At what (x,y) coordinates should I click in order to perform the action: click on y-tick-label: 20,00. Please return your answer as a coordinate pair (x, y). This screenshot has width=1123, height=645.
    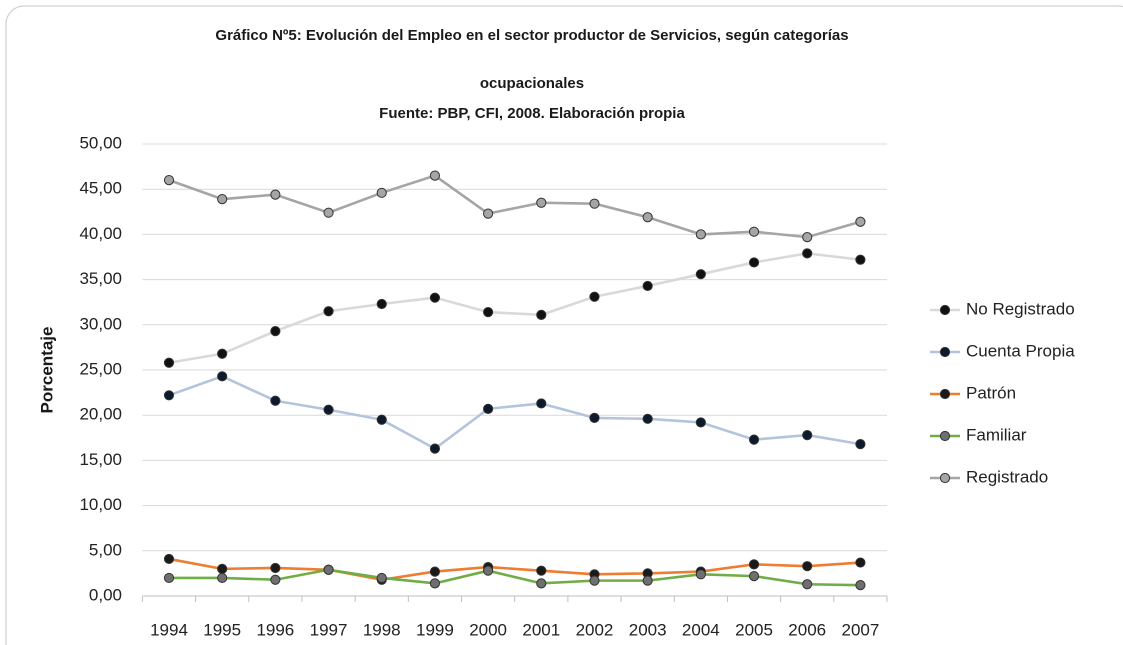
    Looking at the image, I should click on (100, 414).